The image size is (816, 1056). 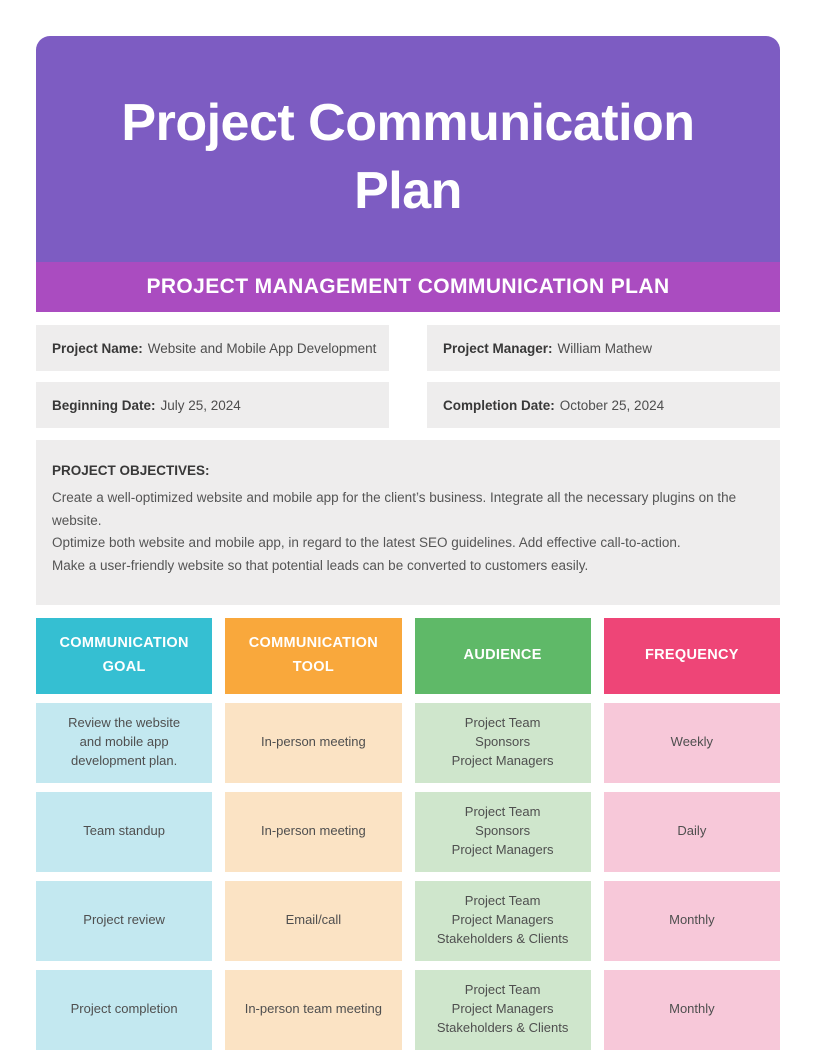 What do you see at coordinates (124, 920) in the screenshot?
I see `cell-goal: Project review` at bounding box center [124, 920].